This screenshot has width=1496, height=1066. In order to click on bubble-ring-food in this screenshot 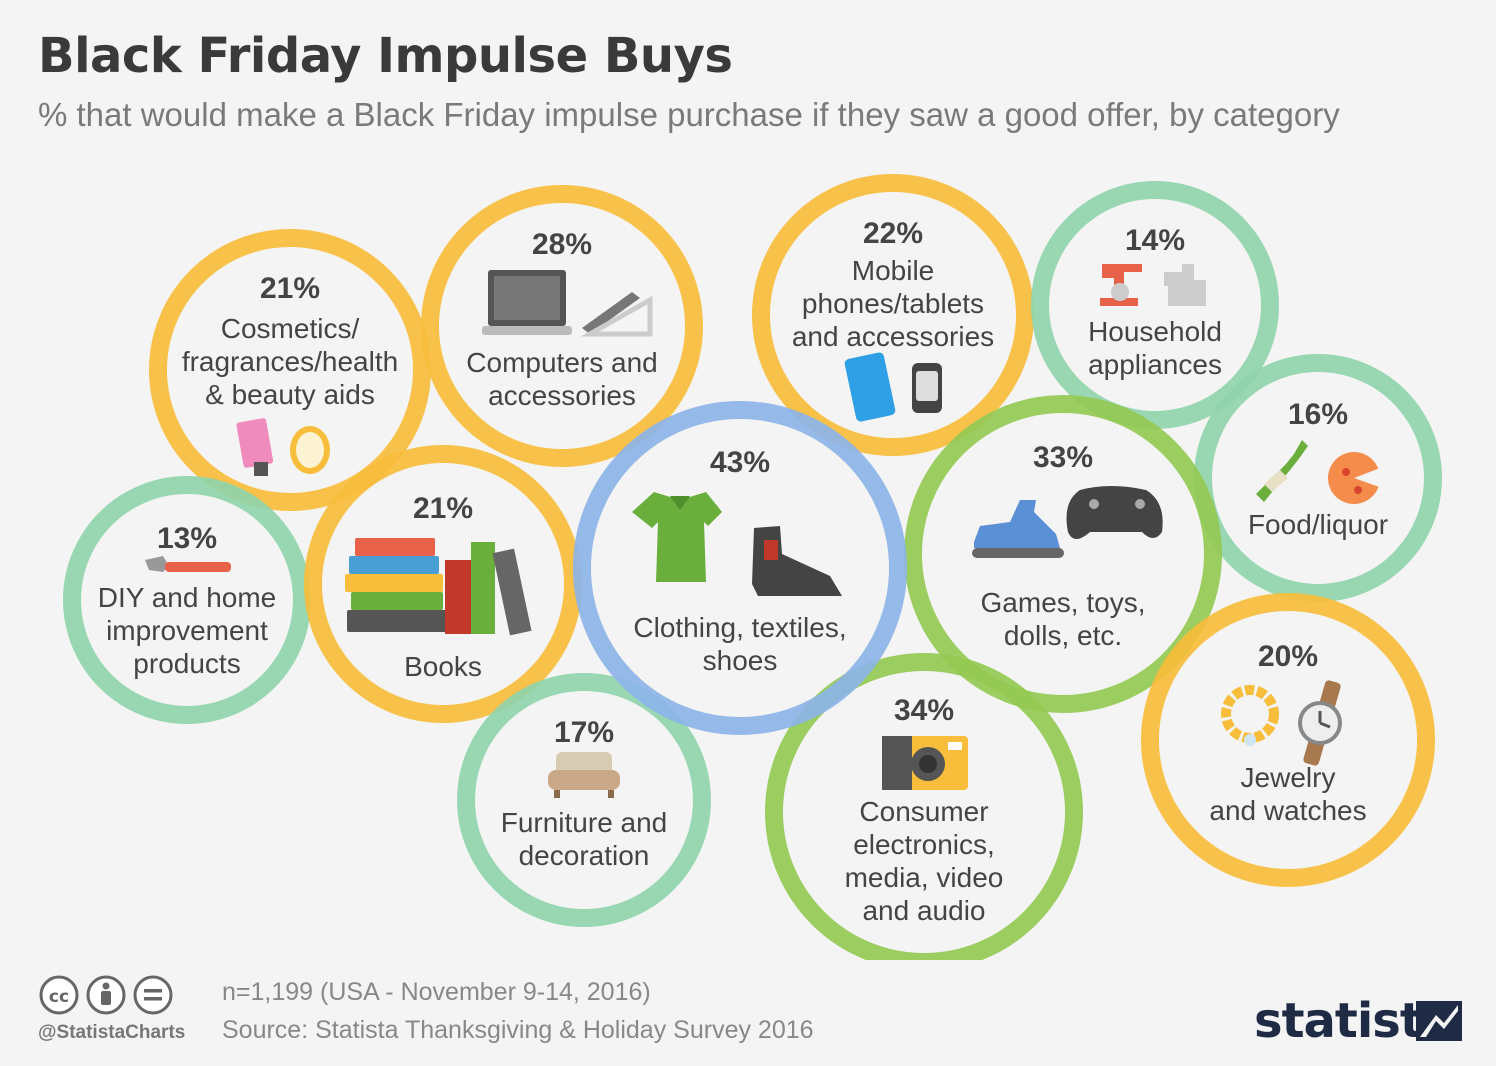, I will do `click(1318, 478)`.